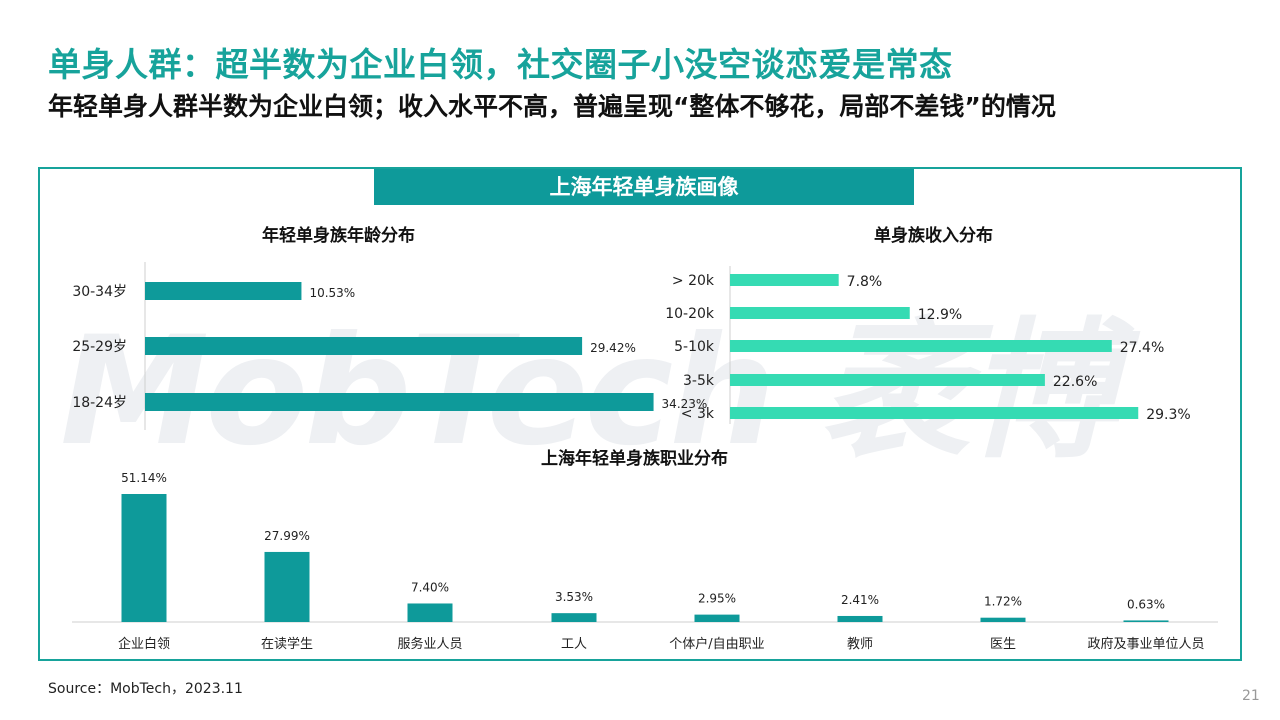 The width and height of the screenshot is (1280, 720). What do you see at coordinates (99, 403) in the screenshot?
I see `age-category-label-2: 18-24岁` at bounding box center [99, 403].